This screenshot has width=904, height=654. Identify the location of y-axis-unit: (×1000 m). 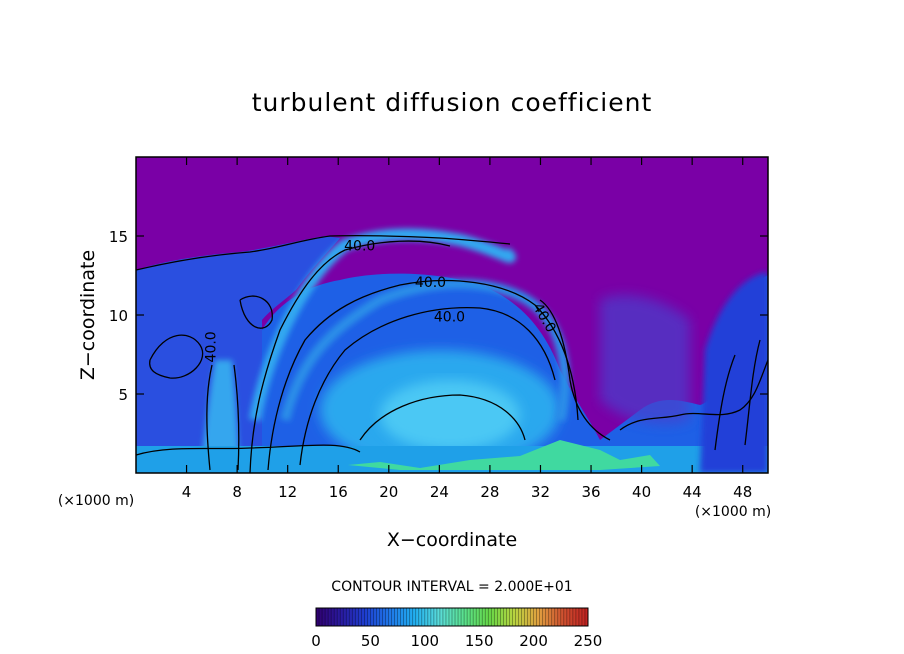
(96, 501).